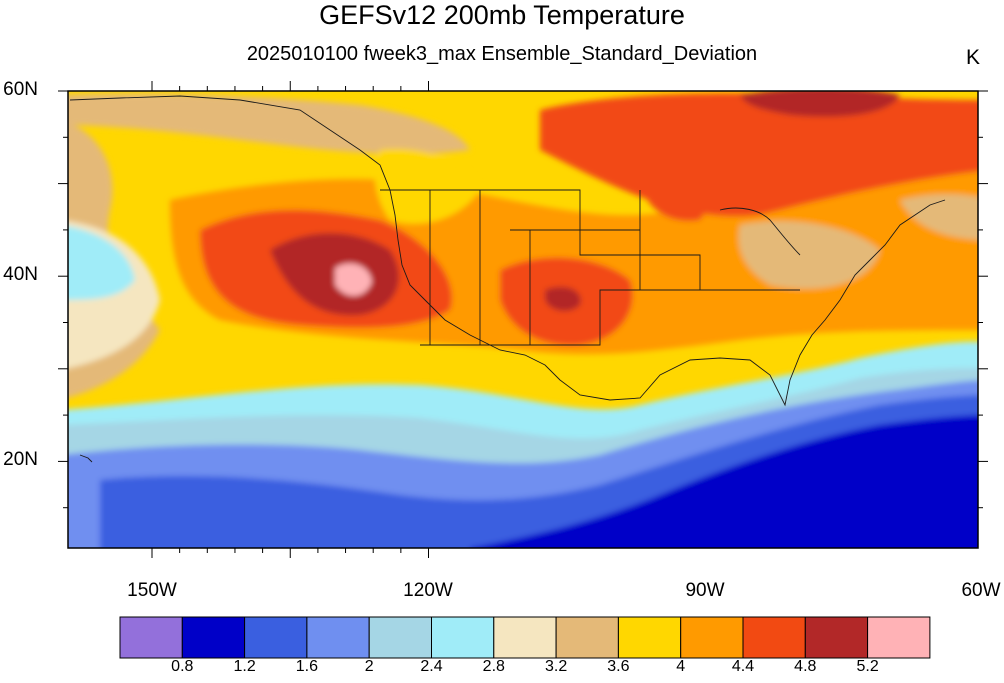  Describe the element at coordinates (981, 590) in the screenshot. I see `lon-label-60w: 60W` at that location.